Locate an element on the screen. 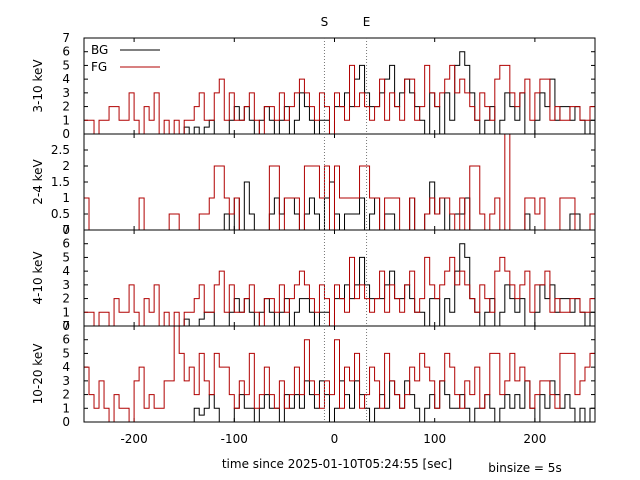 Image resolution: width=640 pixels, height=480 pixels. series-BG is located at coordinates (339, 93).